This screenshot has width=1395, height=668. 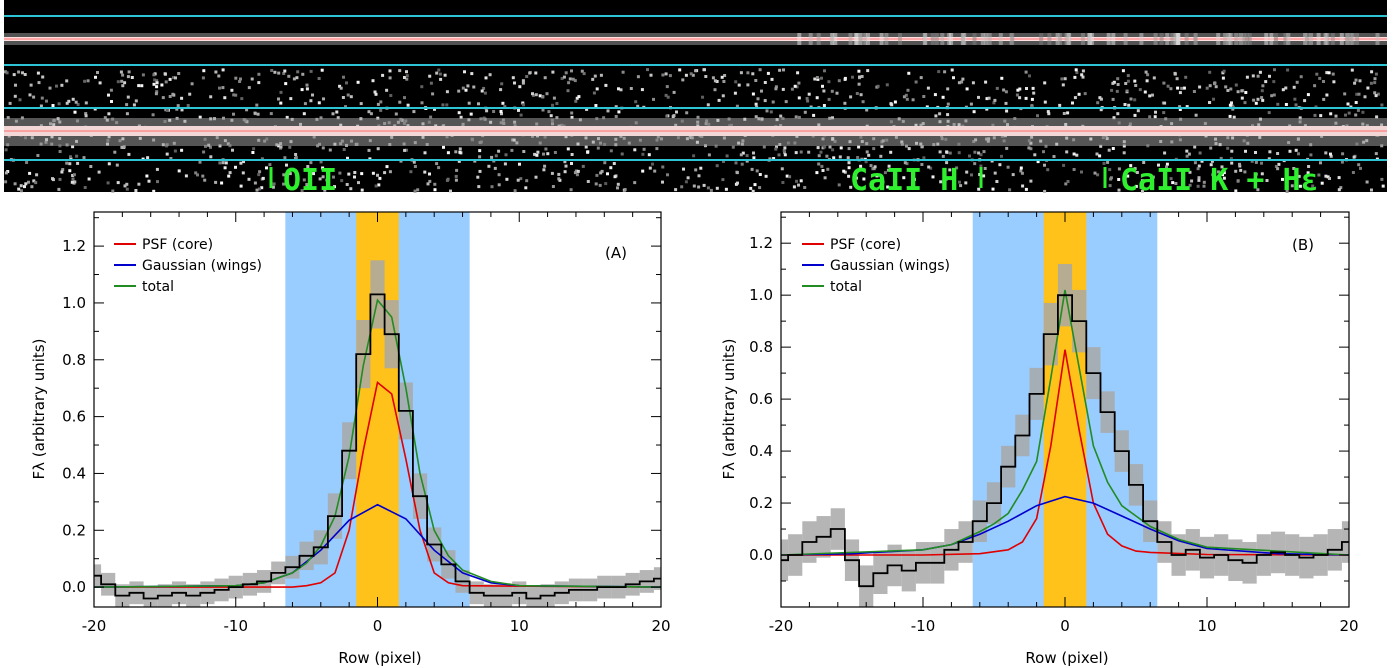 What do you see at coordinates (1066, 658) in the screenshot?
I see `panel-b-xlabel: Row (pixel)` at bounding box center [1066, 658].